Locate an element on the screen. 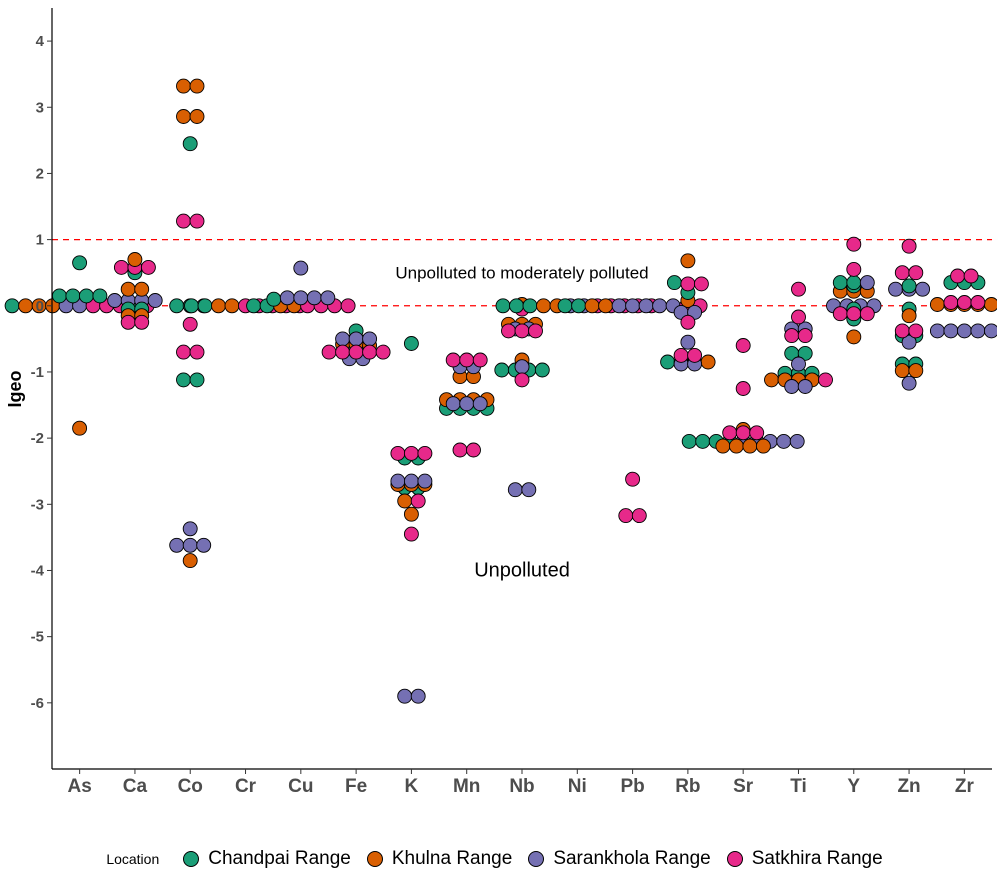 This screenshot has width=997, height=888. x-tick-label-k: K is located at coordinates (412, 786).